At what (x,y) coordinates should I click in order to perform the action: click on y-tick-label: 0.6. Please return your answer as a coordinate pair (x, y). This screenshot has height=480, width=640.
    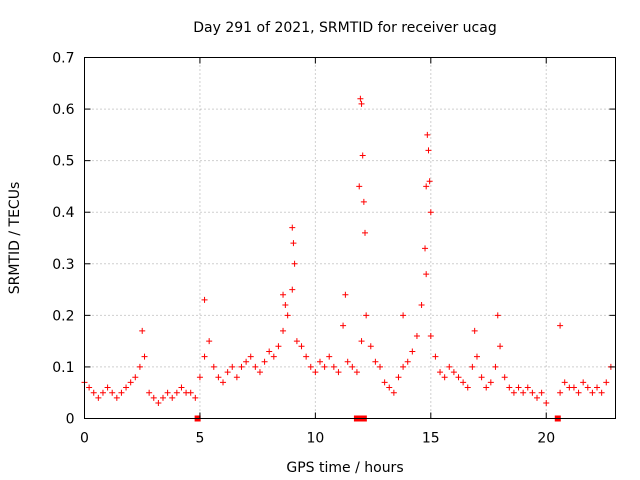
    Looking at the image, I should click on (63, 110).